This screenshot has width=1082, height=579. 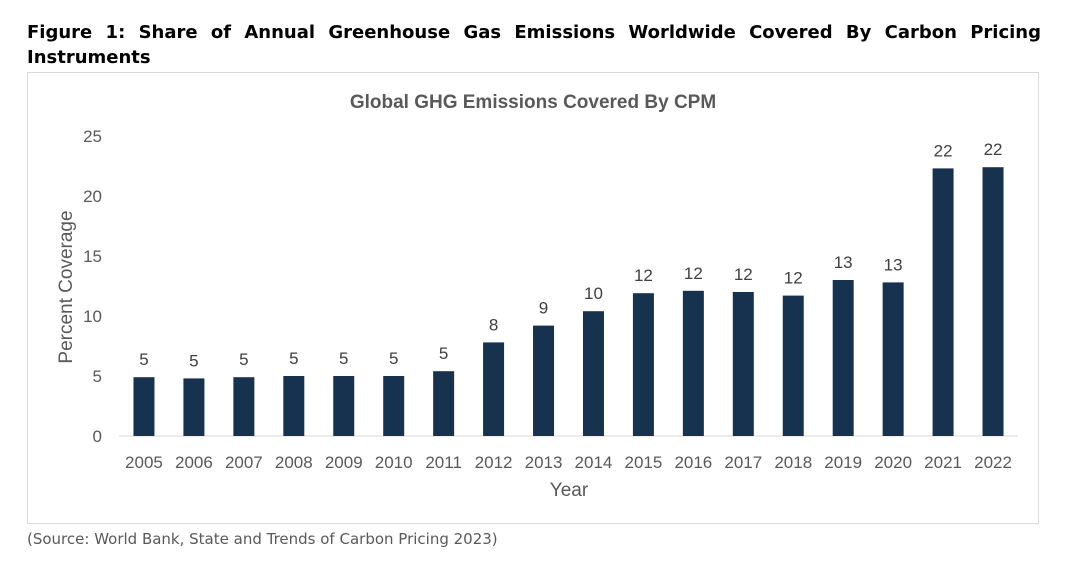 I want to click on y-tick-label: 0, so click(x=97, y=436).